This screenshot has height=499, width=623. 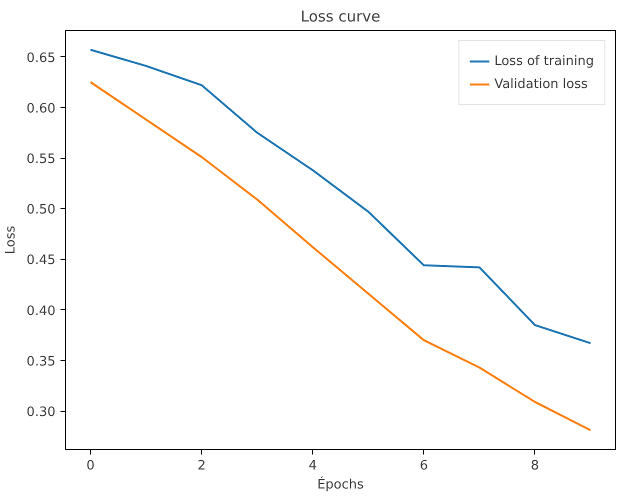 What do you see at coordinates (312, 466) in the screenshot?
I see `x-tick-label: 4` at bounding box center [312, 466].